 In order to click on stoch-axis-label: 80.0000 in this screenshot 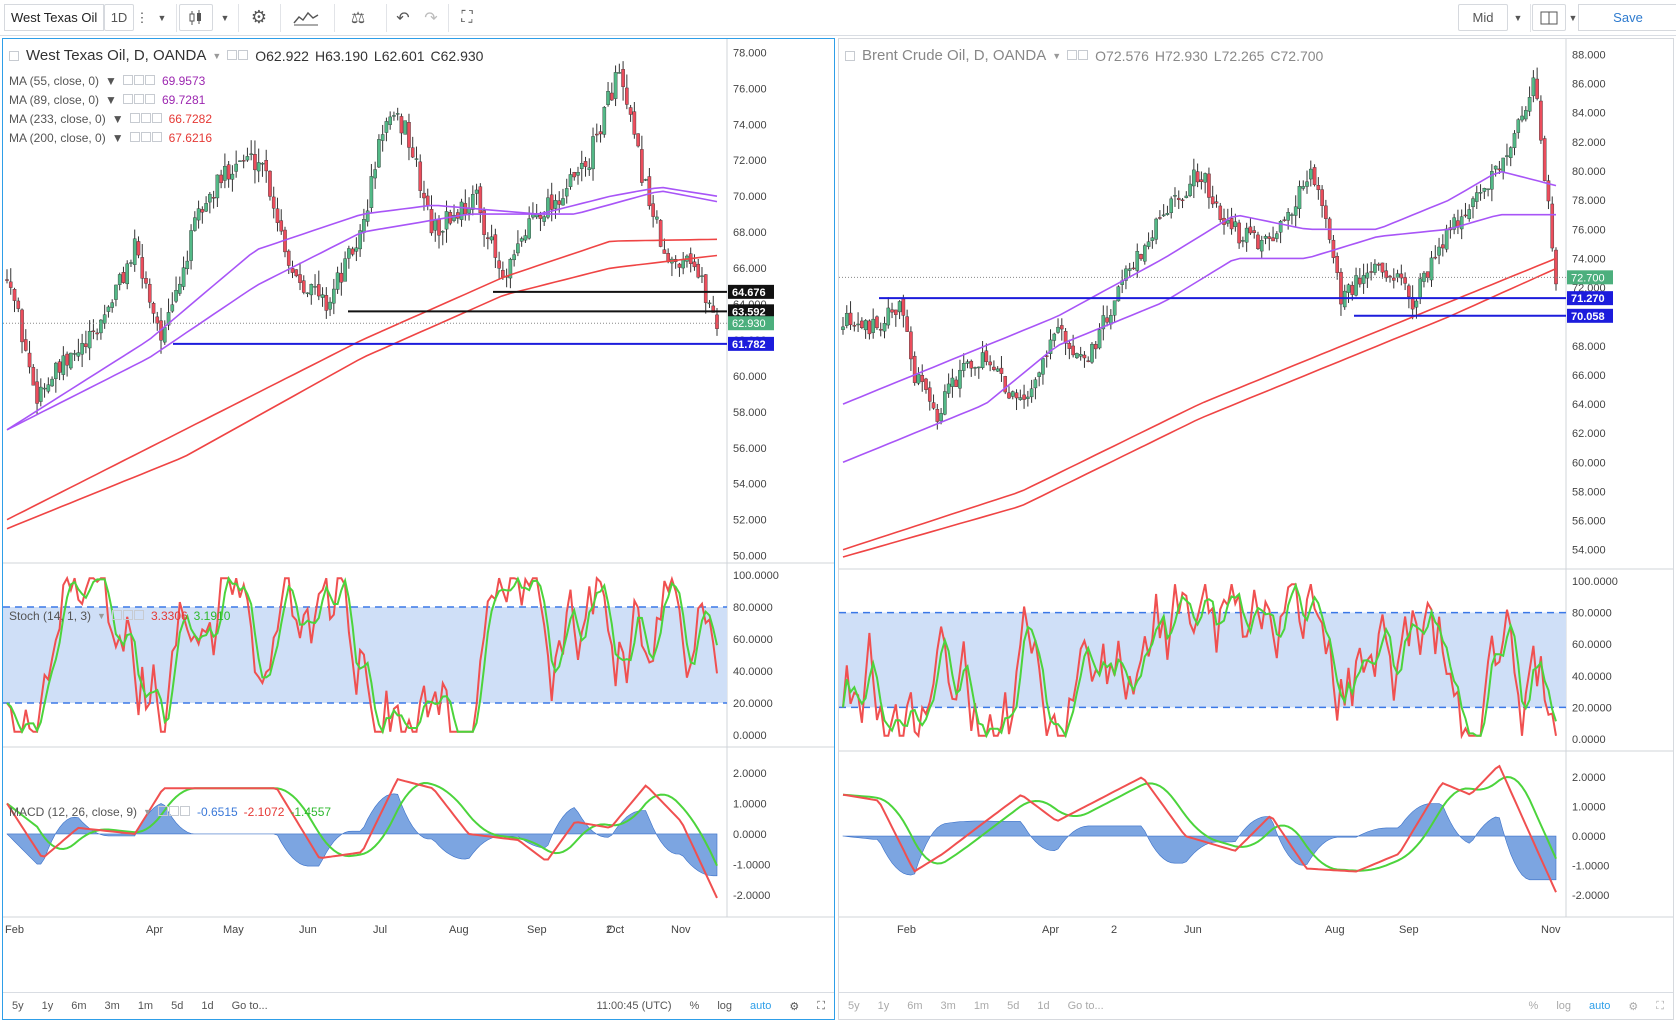, I will do `click(753, 608)`.